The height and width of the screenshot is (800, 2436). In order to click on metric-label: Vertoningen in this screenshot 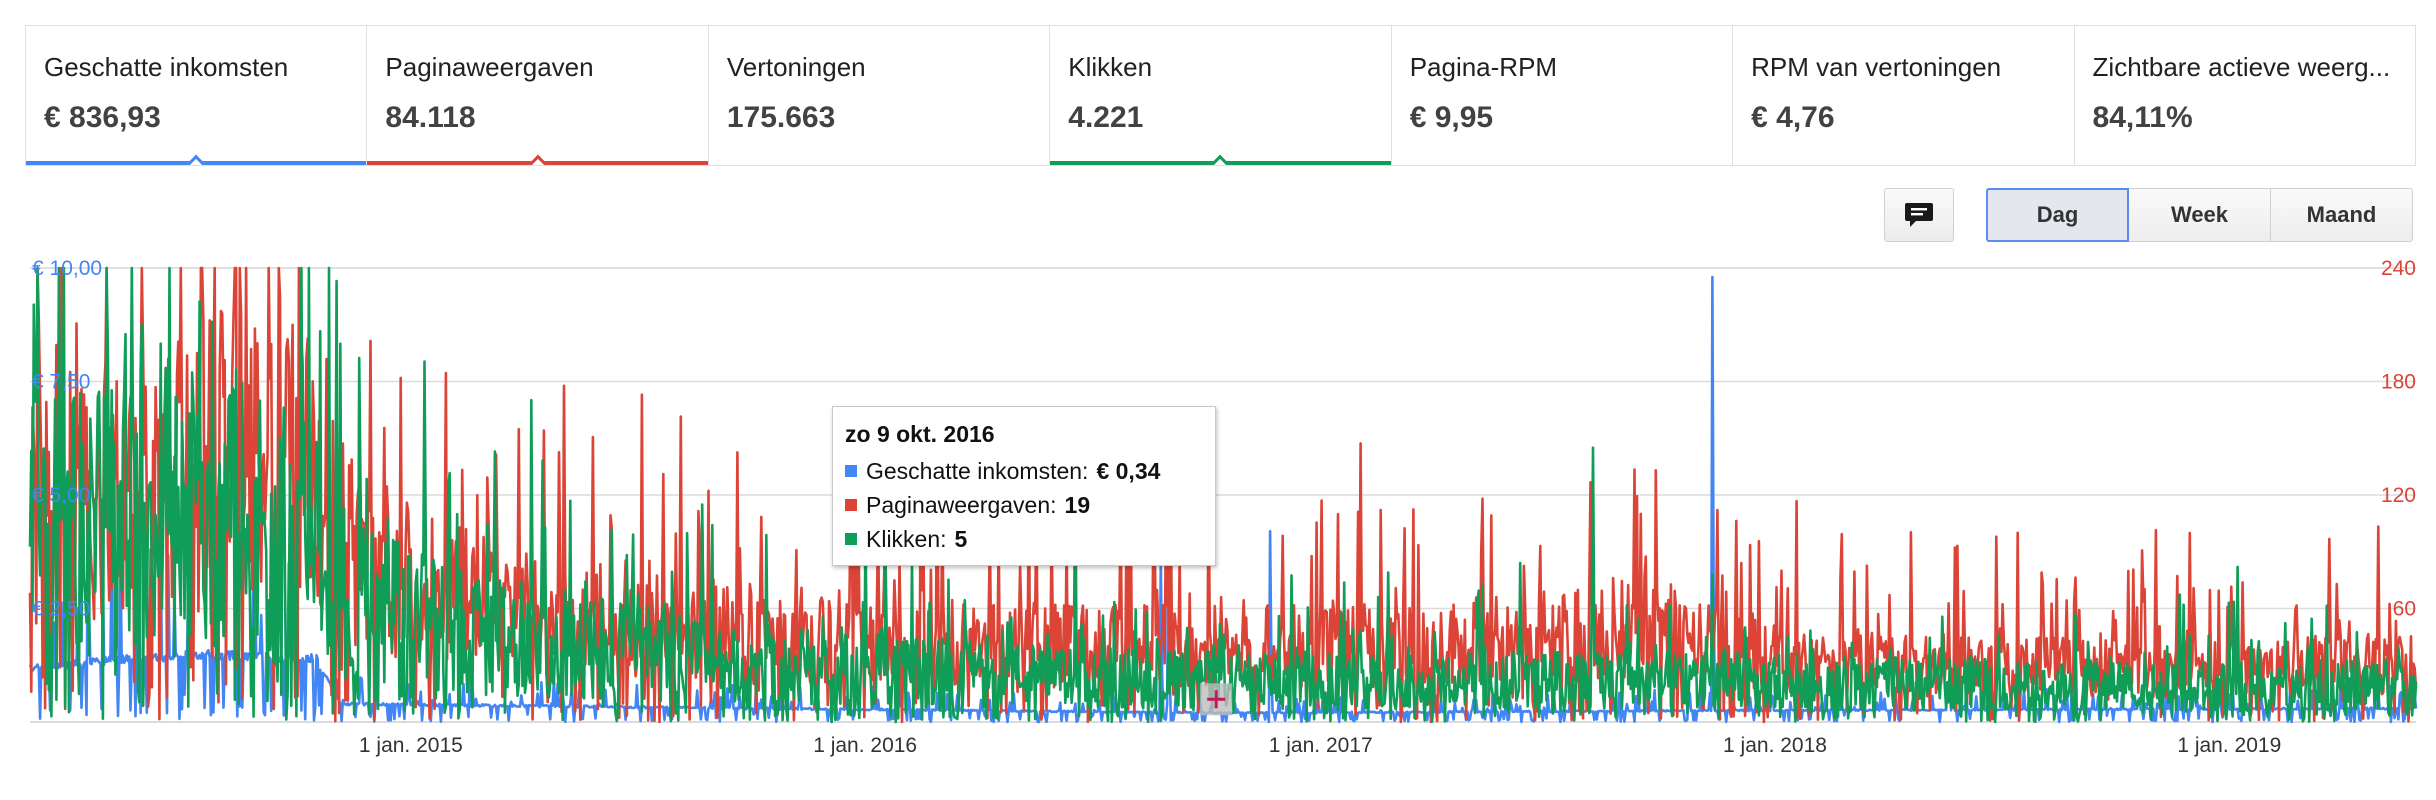, I will do `click(796, 67)`.